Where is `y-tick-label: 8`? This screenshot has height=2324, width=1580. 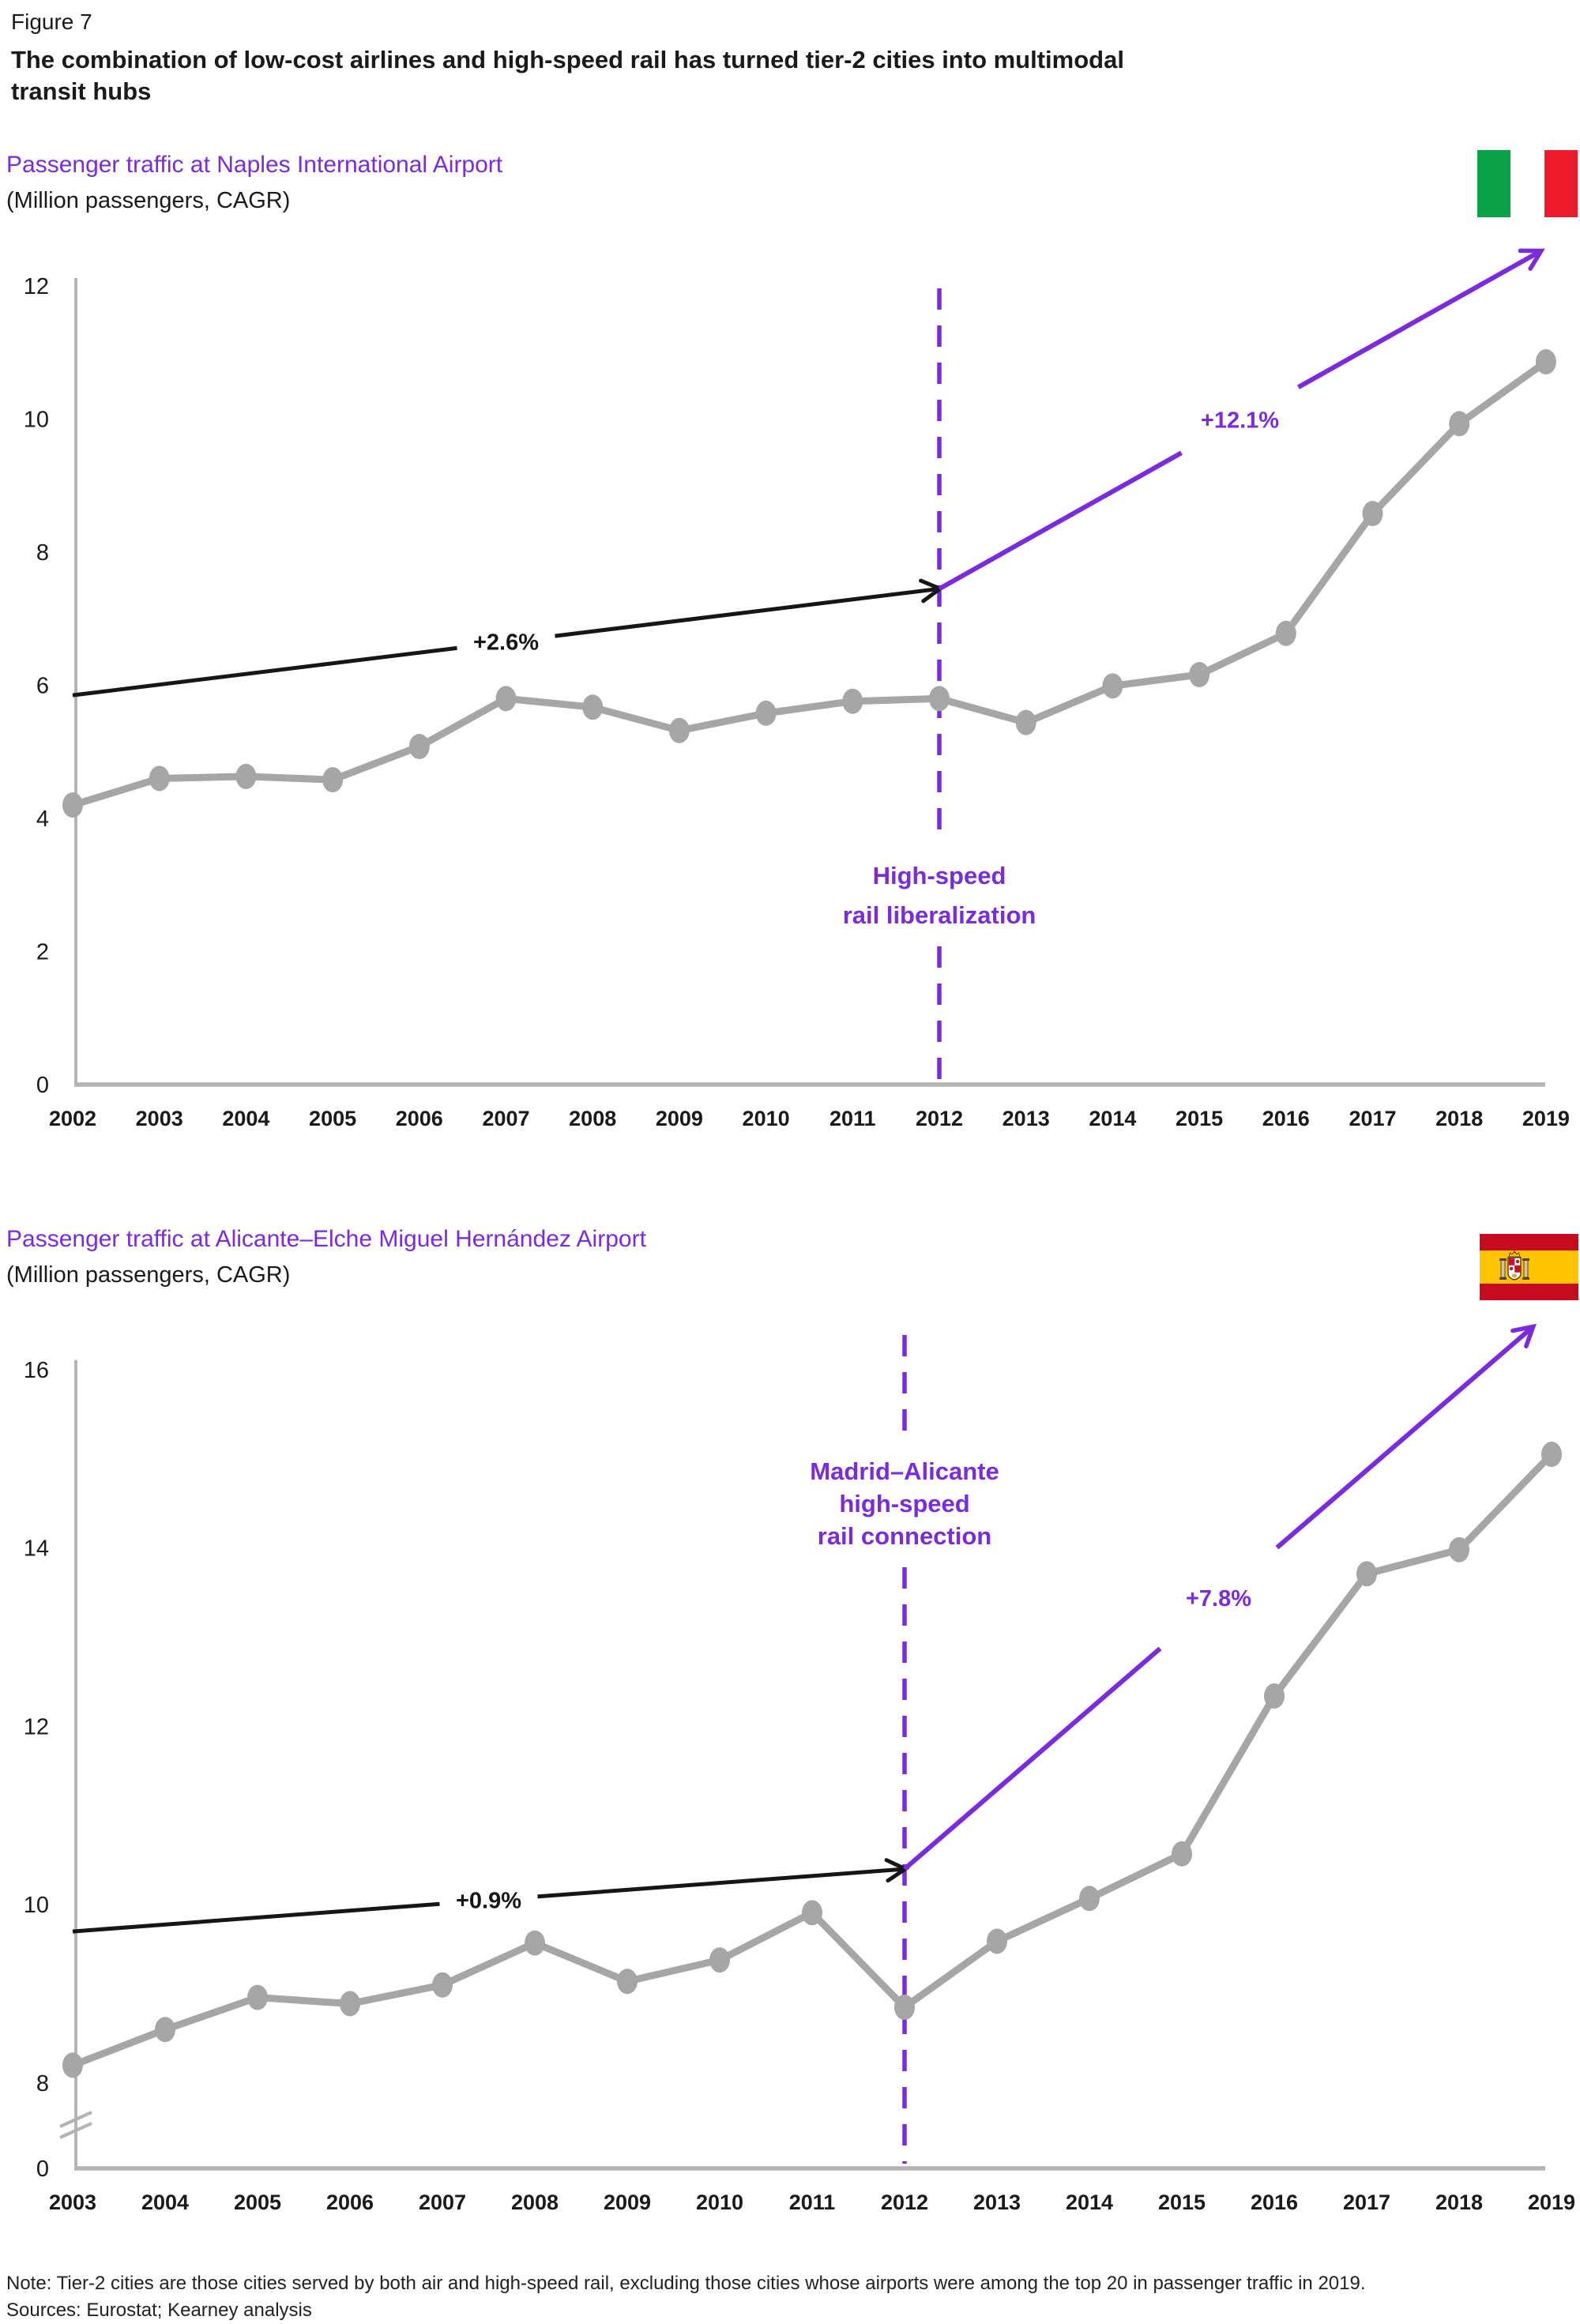
y-tick-label: 8 is located at coordinates (43, 2083).